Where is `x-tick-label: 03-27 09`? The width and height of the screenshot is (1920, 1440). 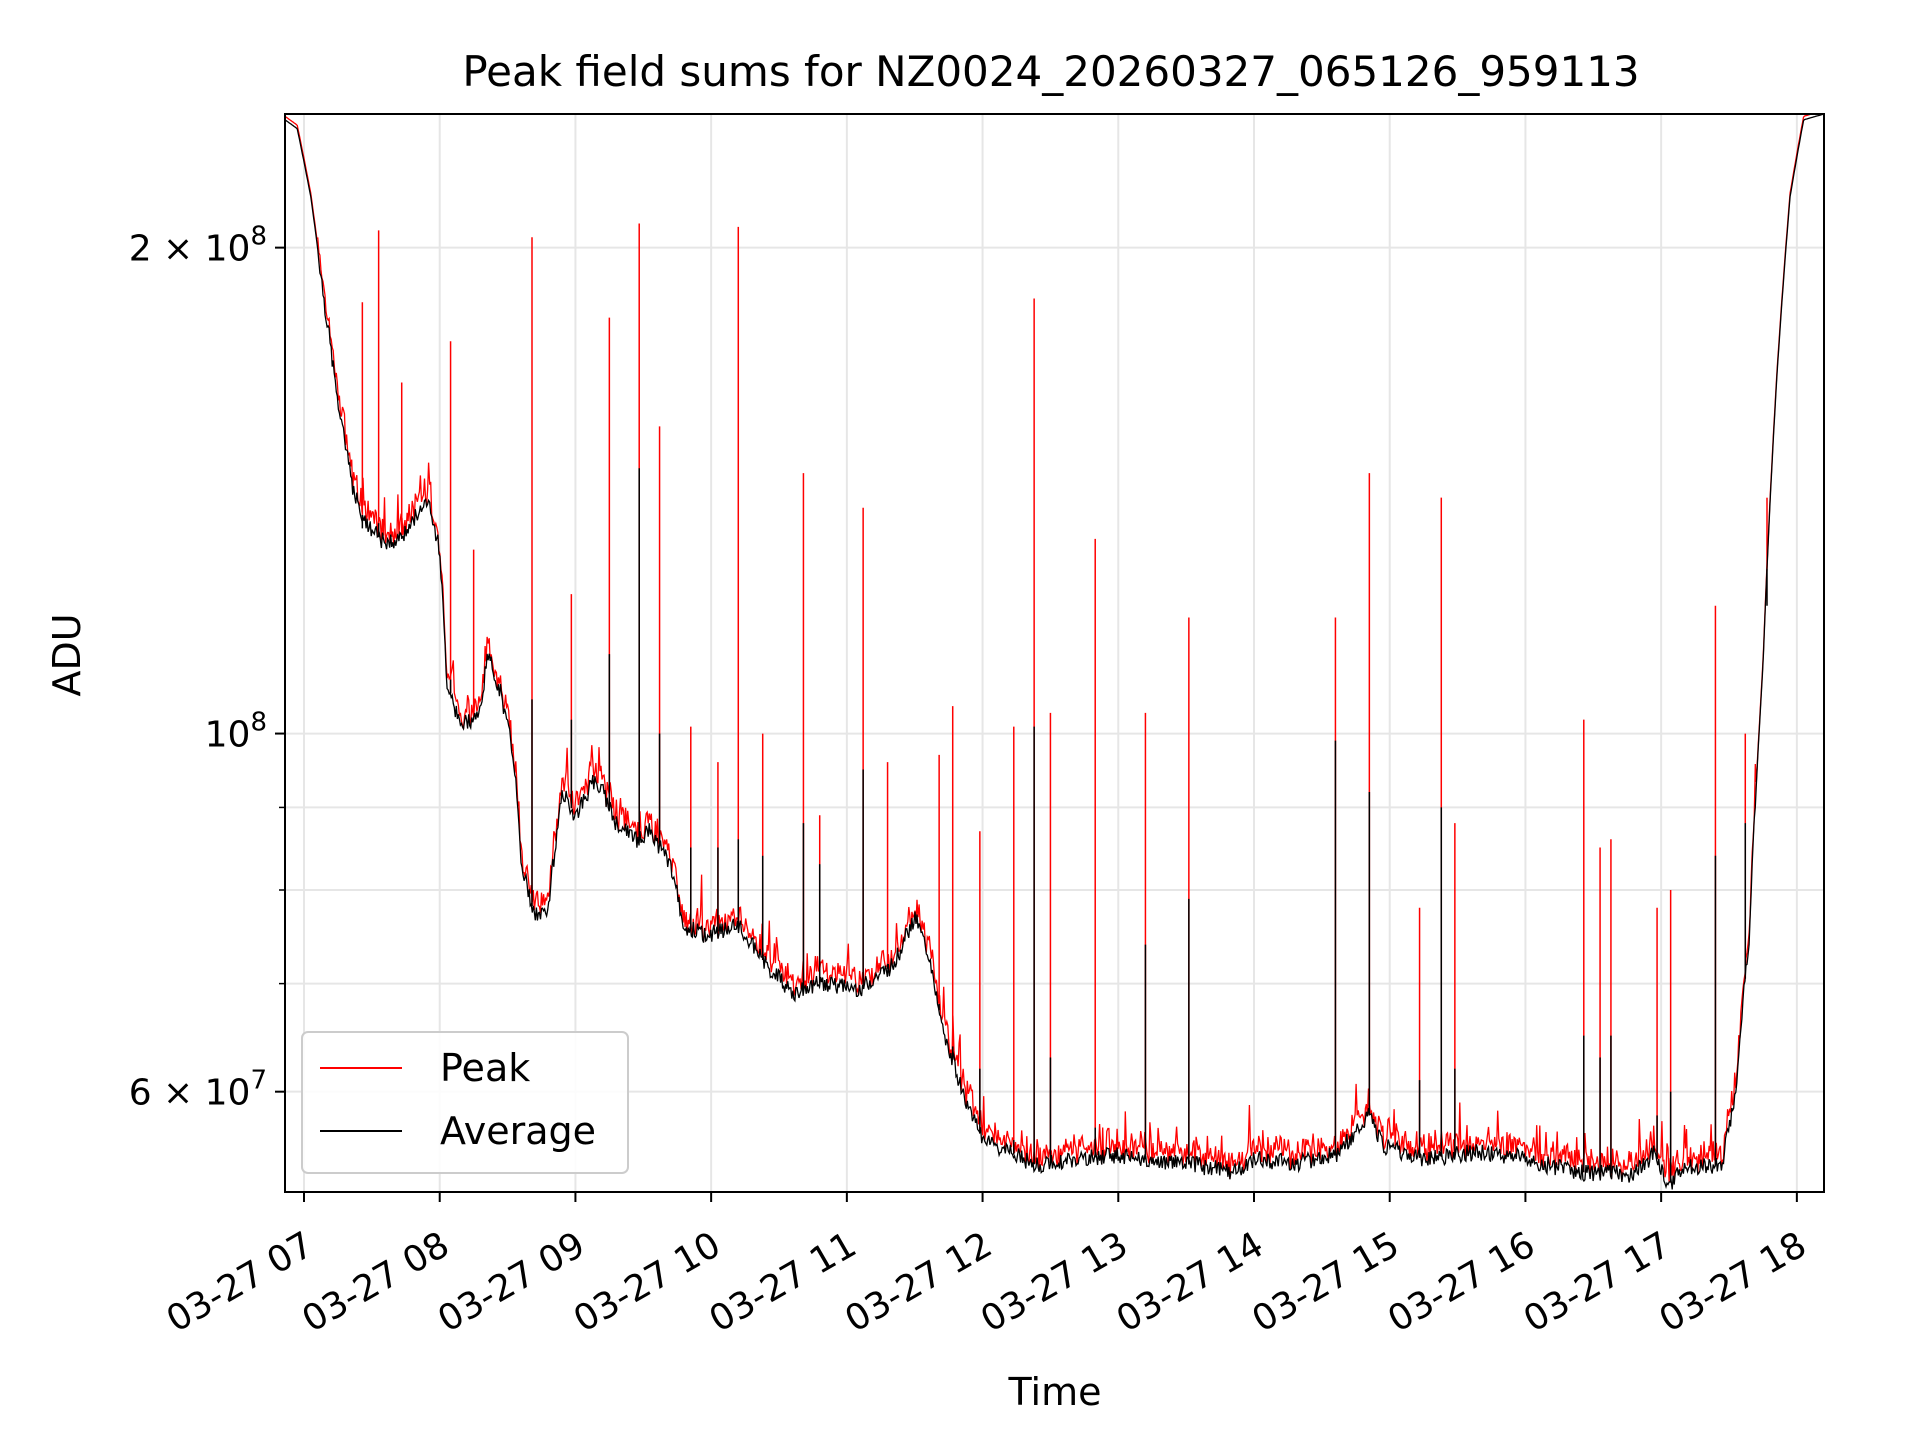 x-tick-label: 03-27 09 is located at coordinates (511, 1282).